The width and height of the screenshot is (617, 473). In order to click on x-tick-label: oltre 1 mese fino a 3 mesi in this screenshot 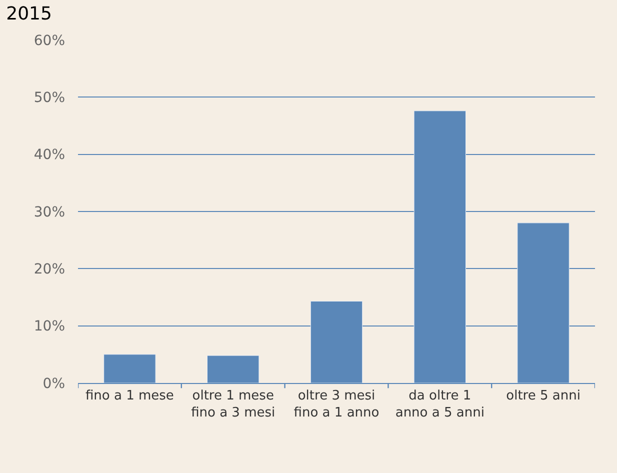, I will do `click(233, 404)`.